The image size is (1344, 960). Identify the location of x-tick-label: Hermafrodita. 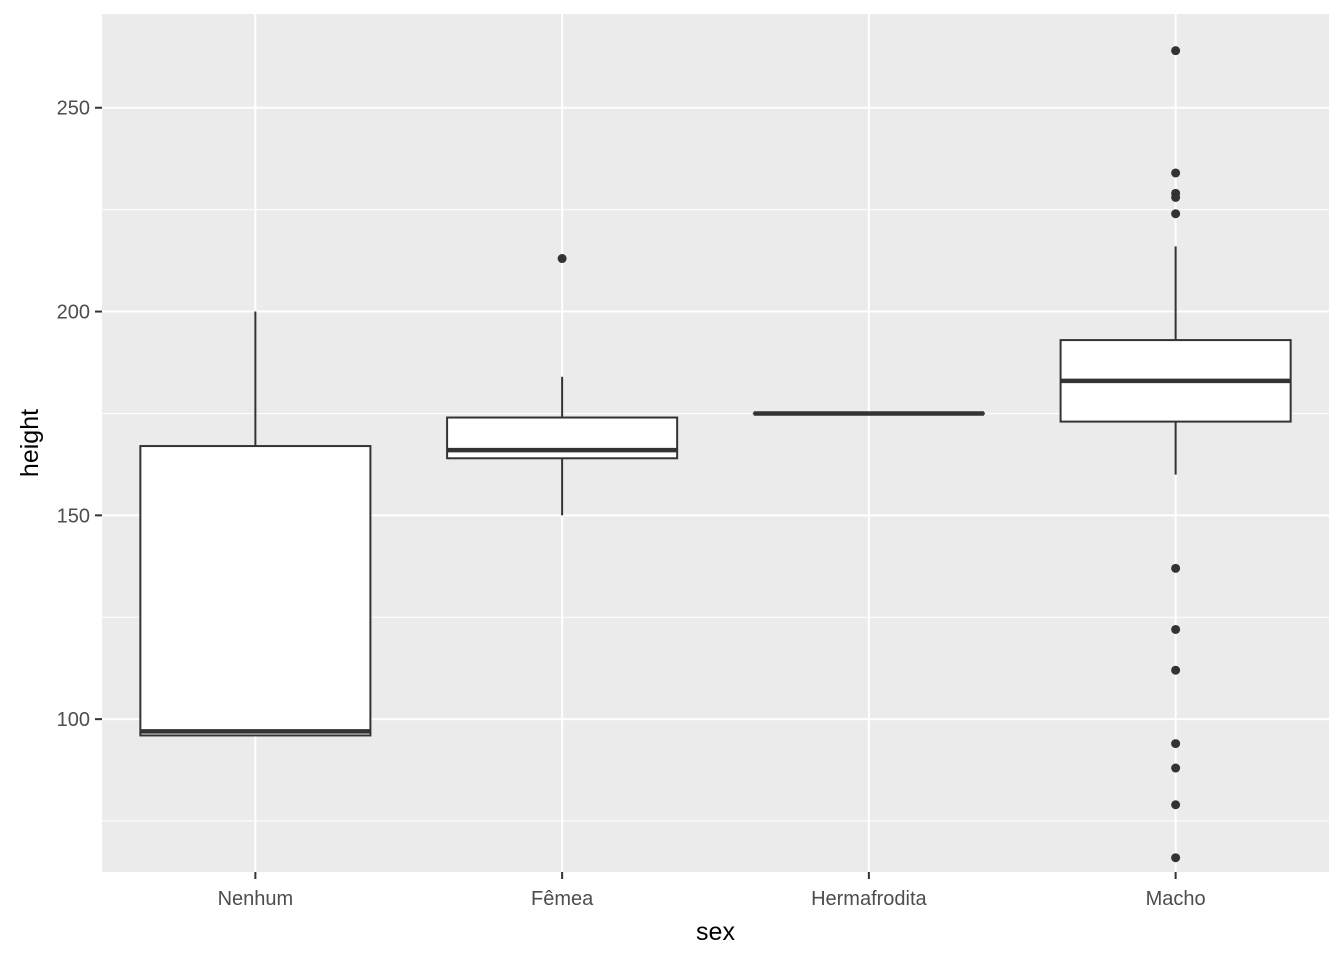
(869, 899).